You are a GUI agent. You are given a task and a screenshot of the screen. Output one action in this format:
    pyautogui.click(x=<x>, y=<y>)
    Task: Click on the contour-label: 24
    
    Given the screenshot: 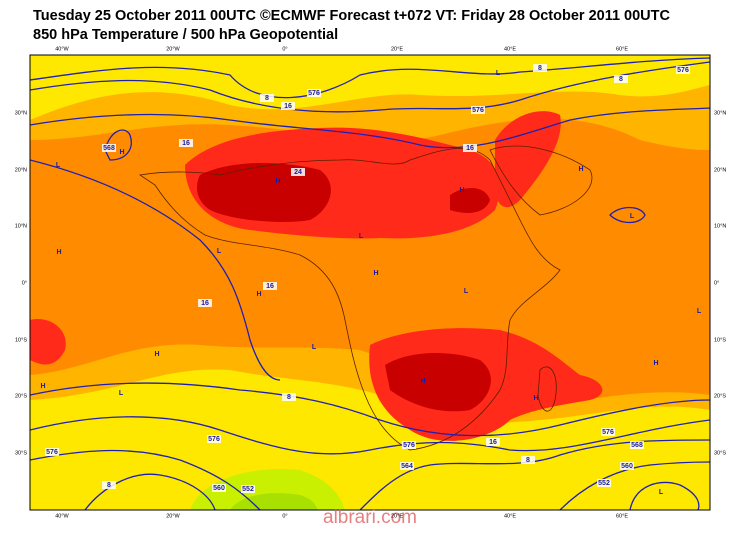 What is the action you would take?
    pyautogui.click(x=298, y=172)
    